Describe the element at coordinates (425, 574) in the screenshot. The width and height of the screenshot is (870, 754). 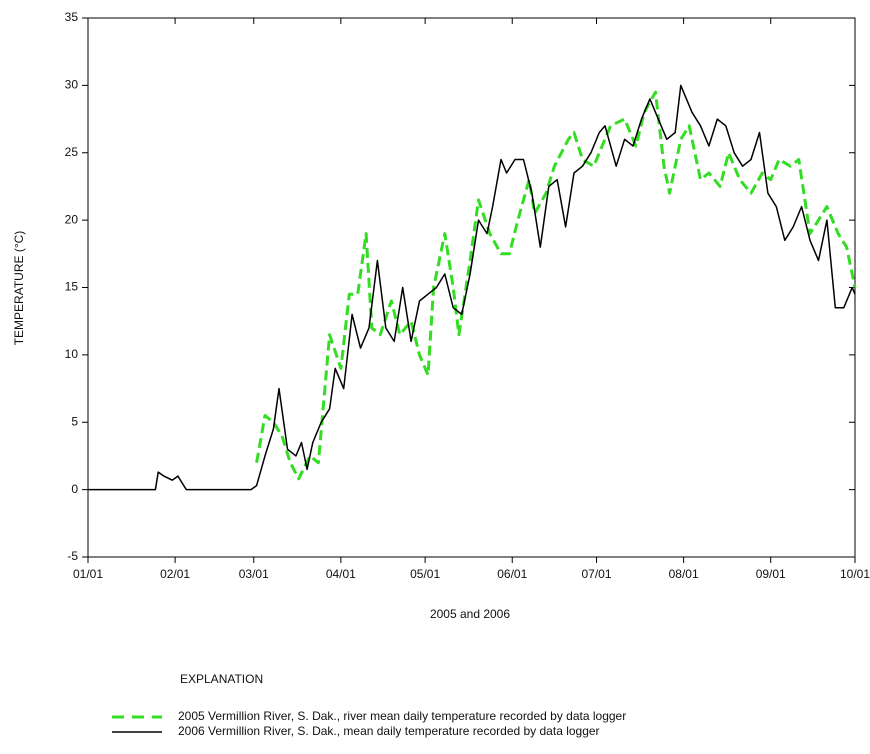
I see `x-tick-label: 05/01` at that location.